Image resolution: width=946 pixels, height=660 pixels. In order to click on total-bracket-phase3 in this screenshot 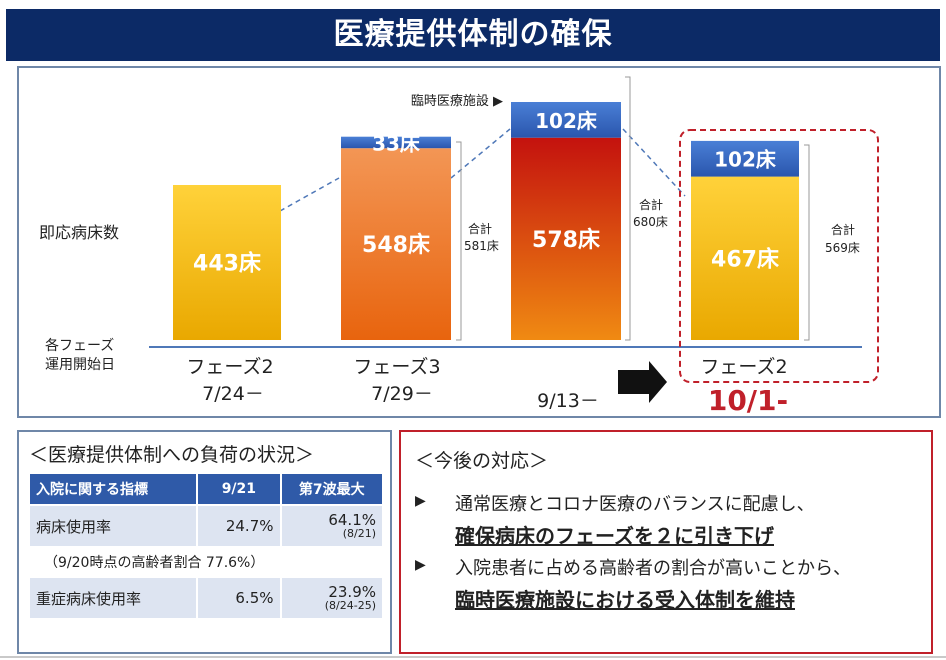, I will do `click(459, 241)`.